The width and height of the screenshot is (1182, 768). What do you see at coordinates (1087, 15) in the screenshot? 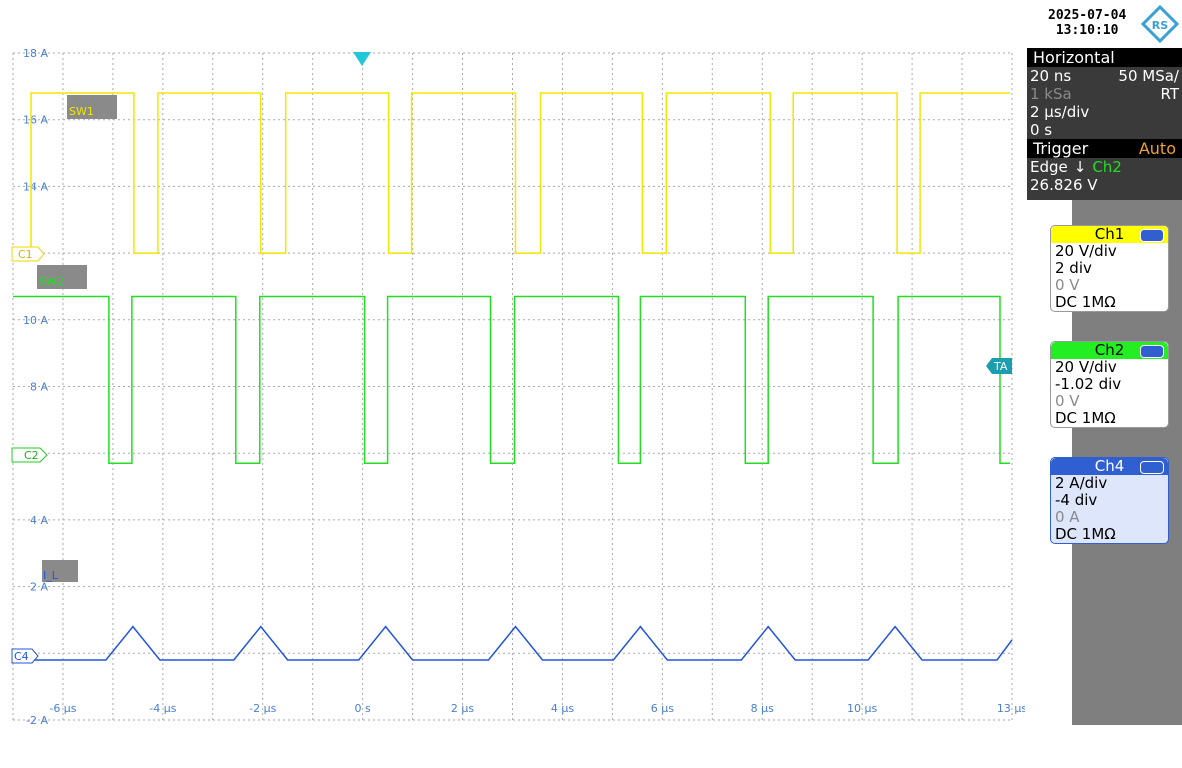
I see `date: 2025-07-04` at bounding box center [1087, 15].